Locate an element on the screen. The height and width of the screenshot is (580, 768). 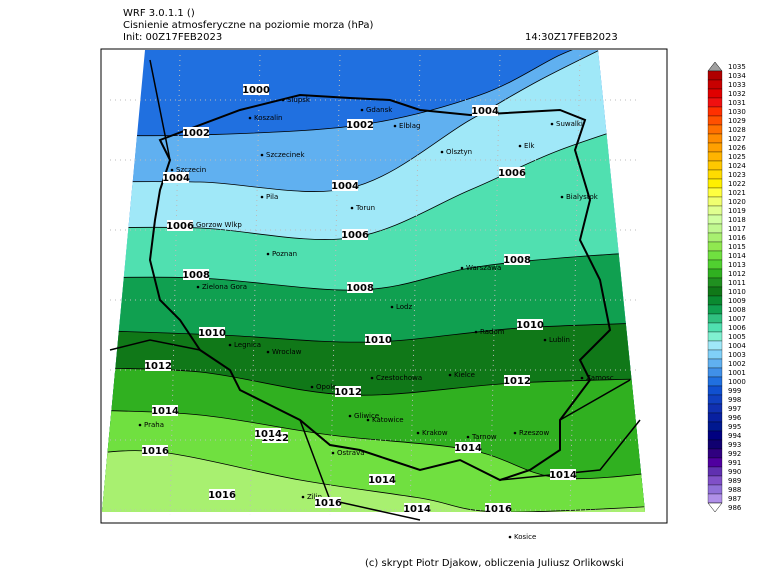
colorbar-label: 1017 is located at coordinates (737, 229).